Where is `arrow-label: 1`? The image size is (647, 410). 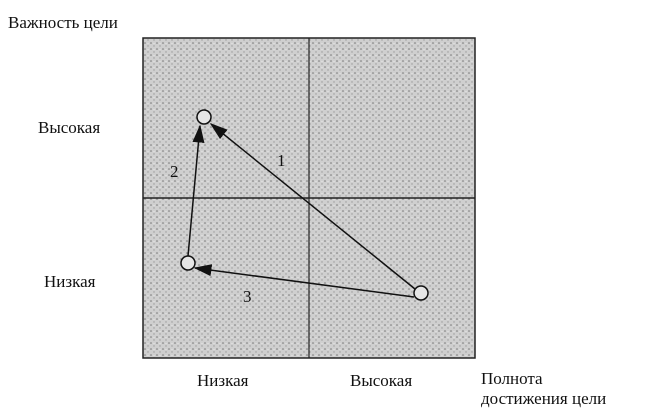
arrow-label: 1 is located at coordinates (281, 160).